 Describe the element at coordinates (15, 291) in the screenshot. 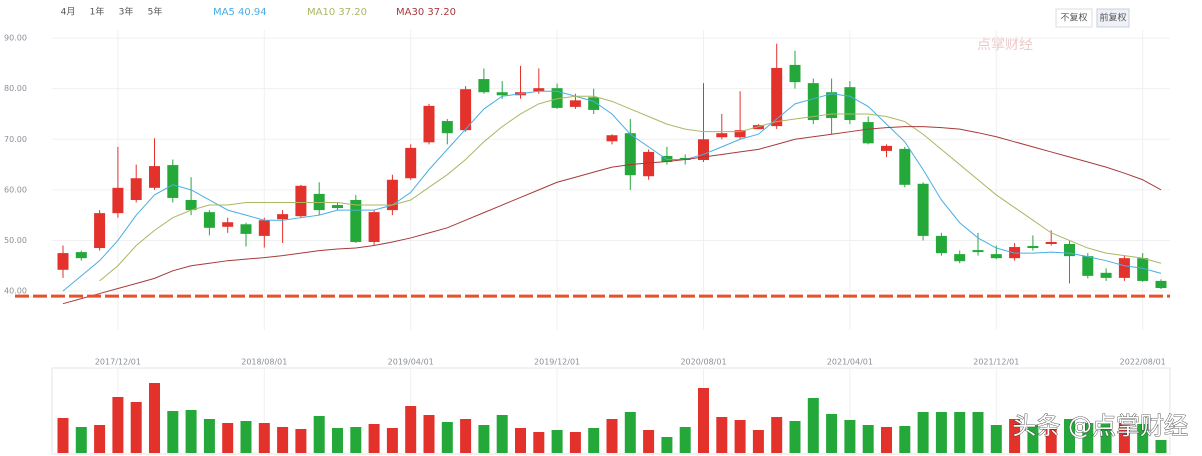

I see `y-tick-label: 40.00` at that location.